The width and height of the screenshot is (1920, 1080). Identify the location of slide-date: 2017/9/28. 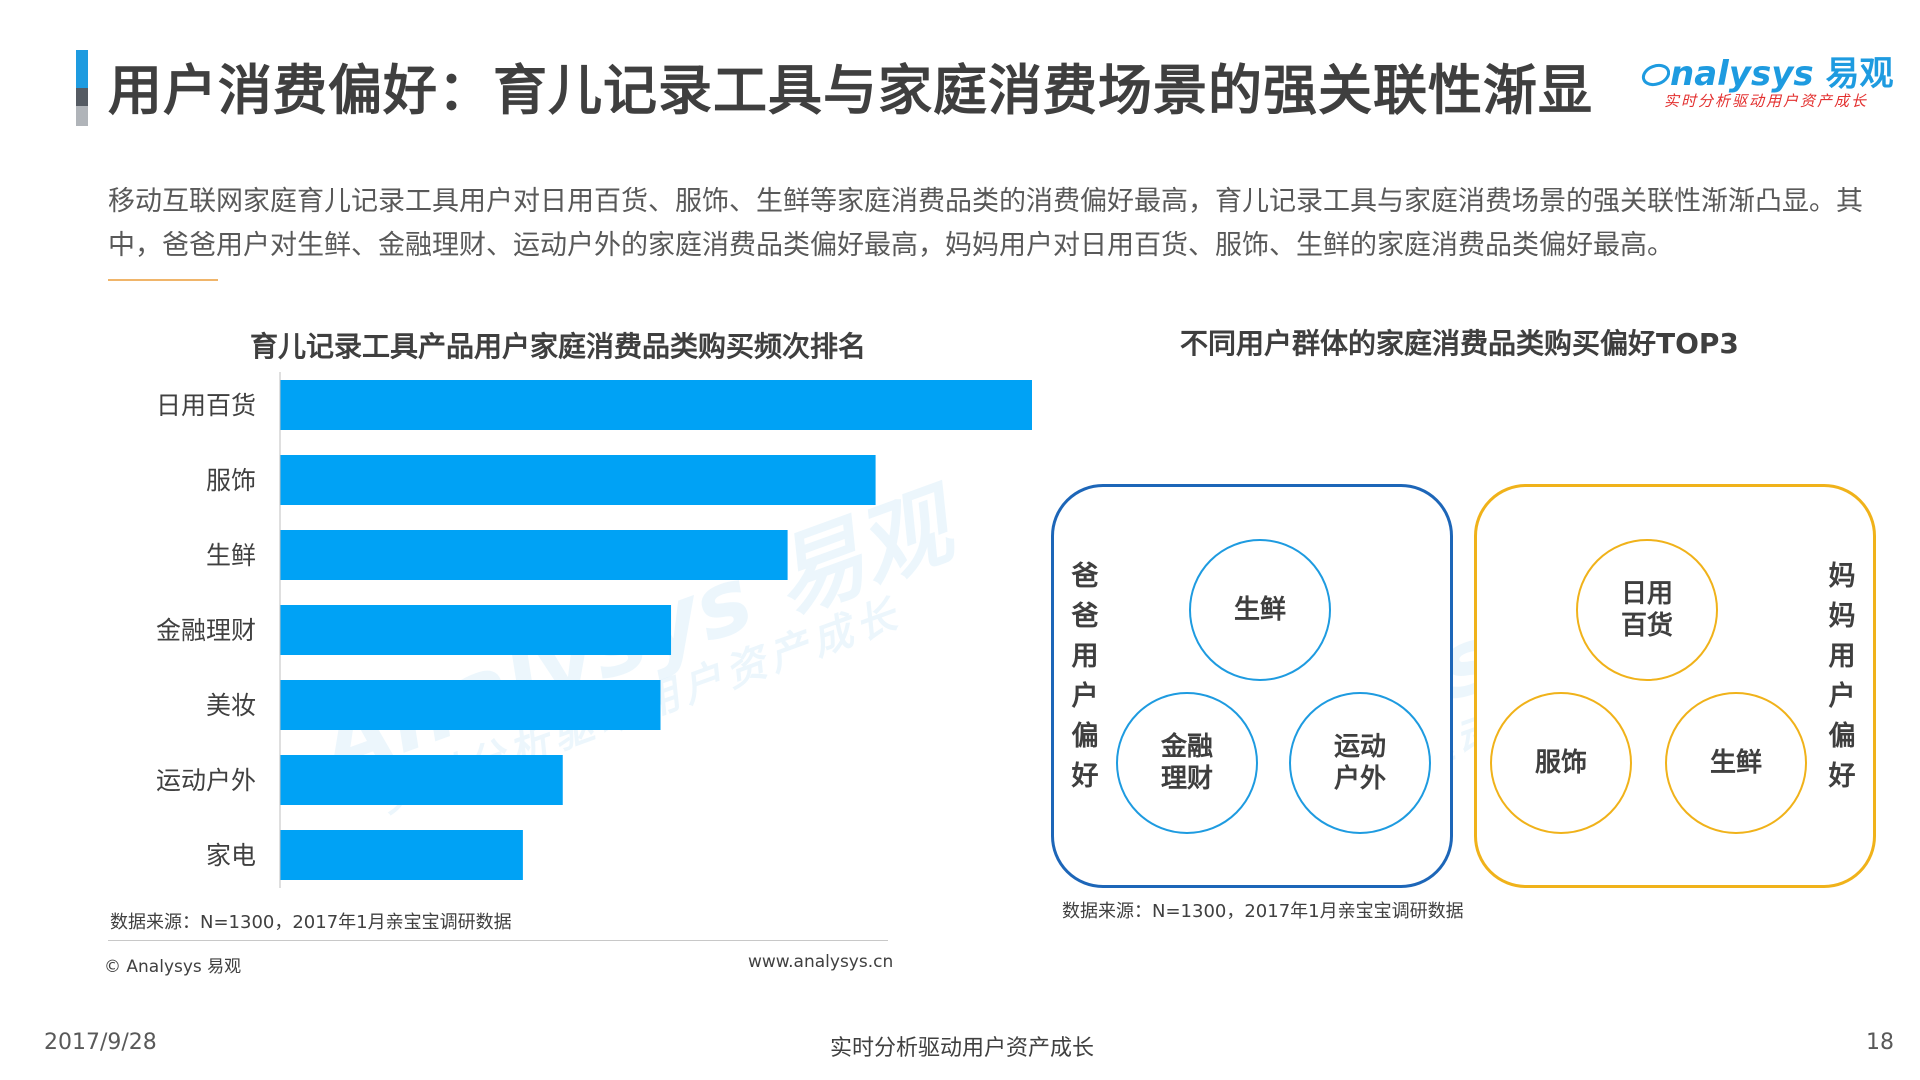
(100, 1042).